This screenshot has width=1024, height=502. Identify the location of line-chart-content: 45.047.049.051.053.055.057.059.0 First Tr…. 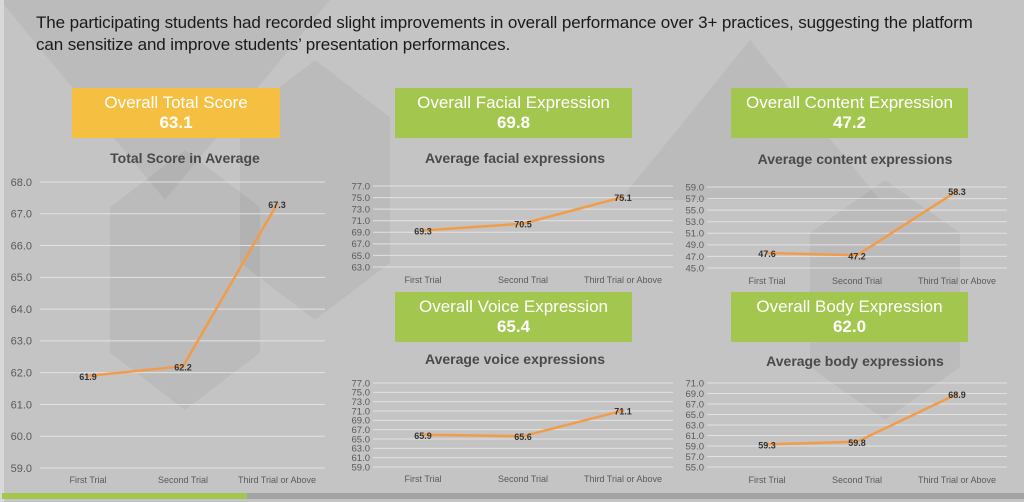
(846, 234).